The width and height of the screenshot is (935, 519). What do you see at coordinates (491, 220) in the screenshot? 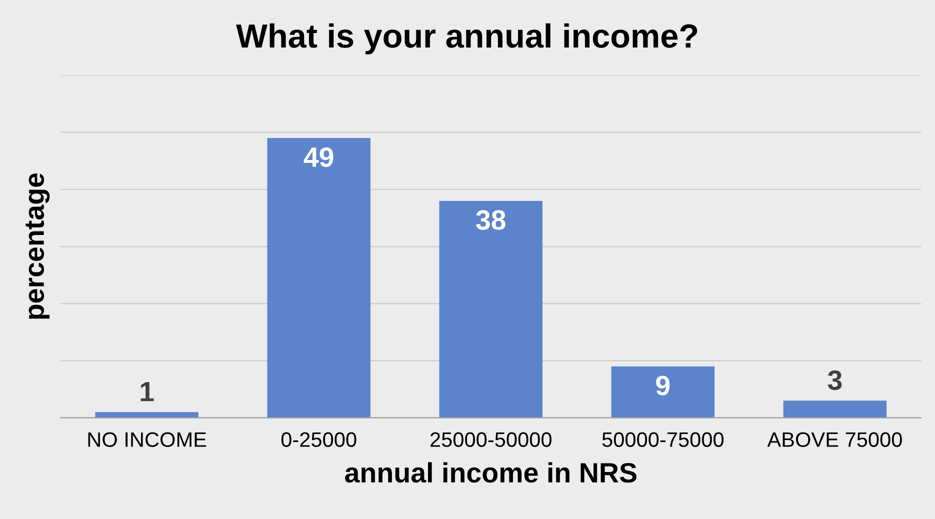
I see `data-label: 38` at bounding box center [491, 220].